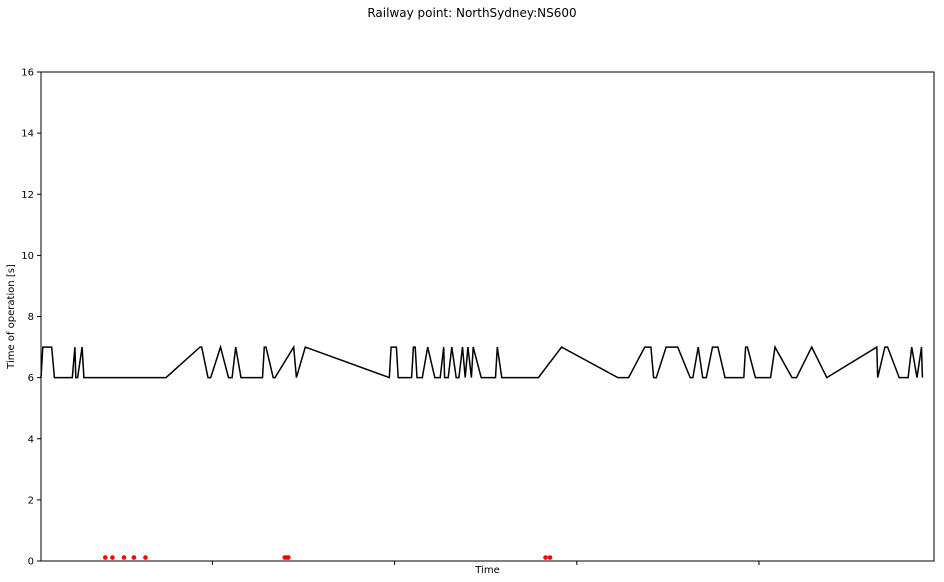 This screenshot has height=582, width=944. What do you see at coordinates (27, 195) in the screenshot?
I see `y-tick-label: 12` at bounding box center [27, 195].